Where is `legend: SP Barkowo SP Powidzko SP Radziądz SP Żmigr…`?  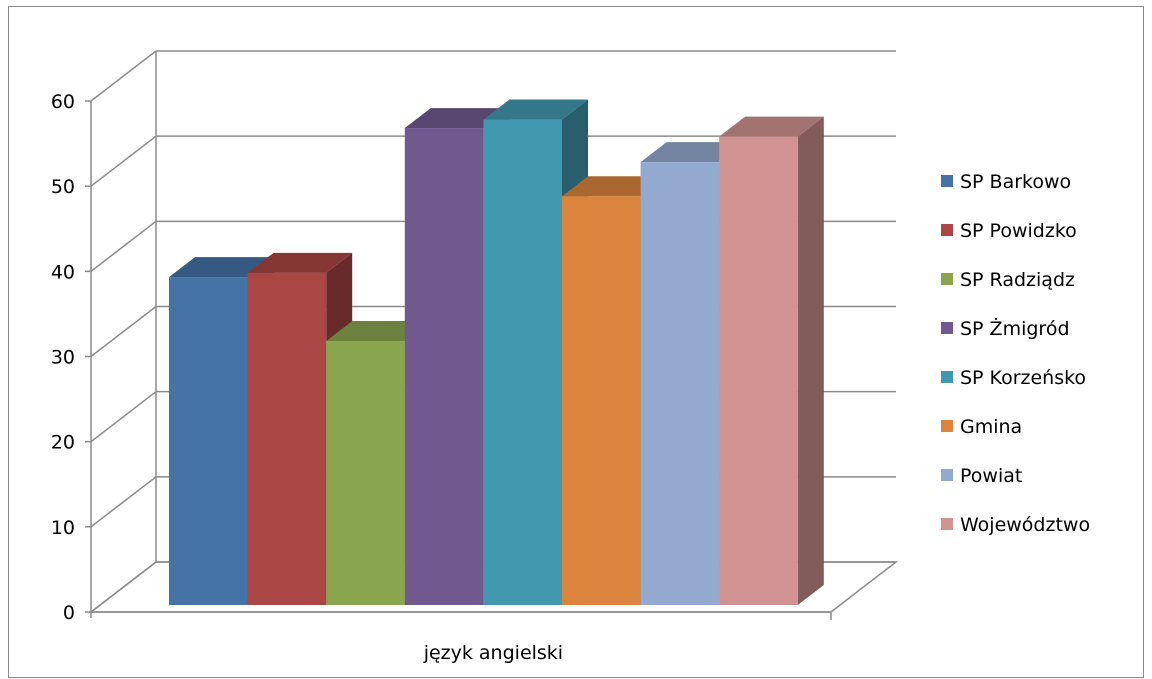 legend: SP Barkowo SP Powidzko SP Radziądz SP Żmigr… is located at coordinates (1015, 353).